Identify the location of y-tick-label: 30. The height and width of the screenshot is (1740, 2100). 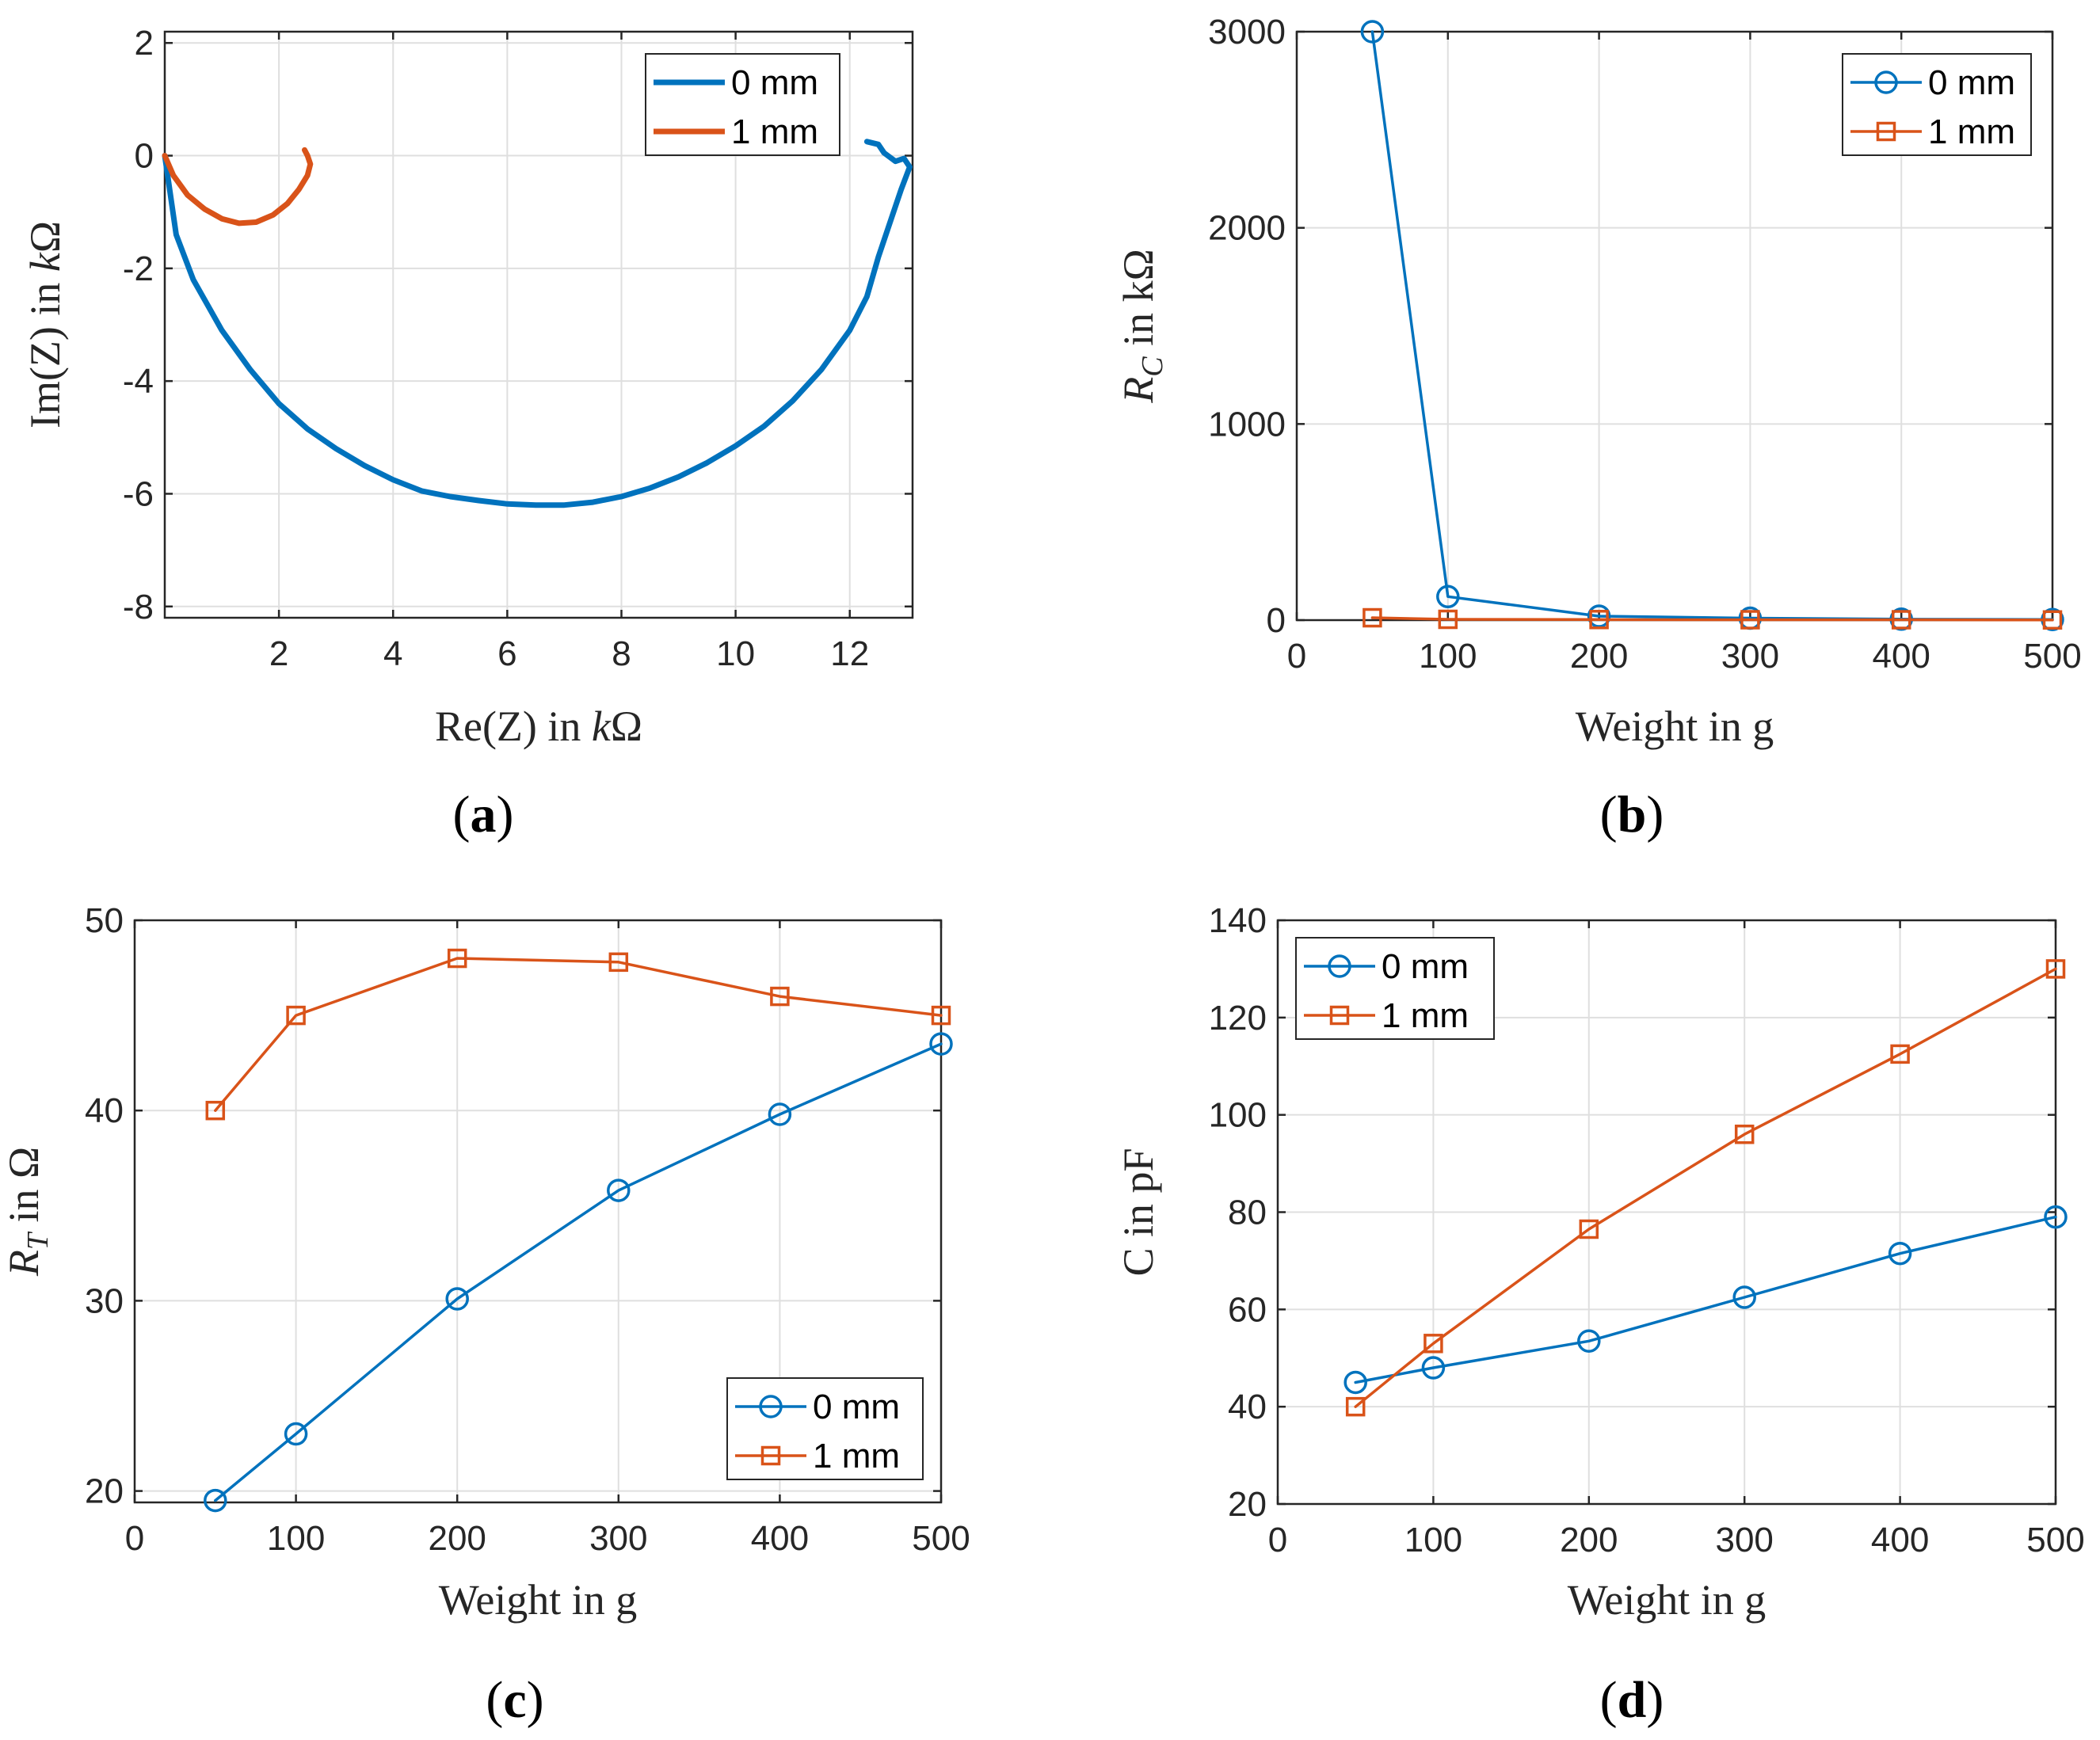
(104, 1300).